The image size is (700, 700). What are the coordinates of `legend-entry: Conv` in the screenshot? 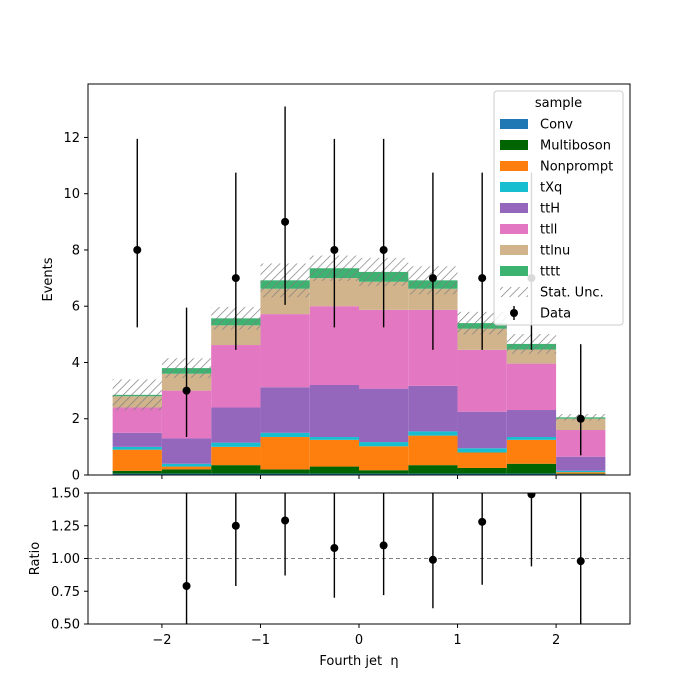 It's located at (536, 125).